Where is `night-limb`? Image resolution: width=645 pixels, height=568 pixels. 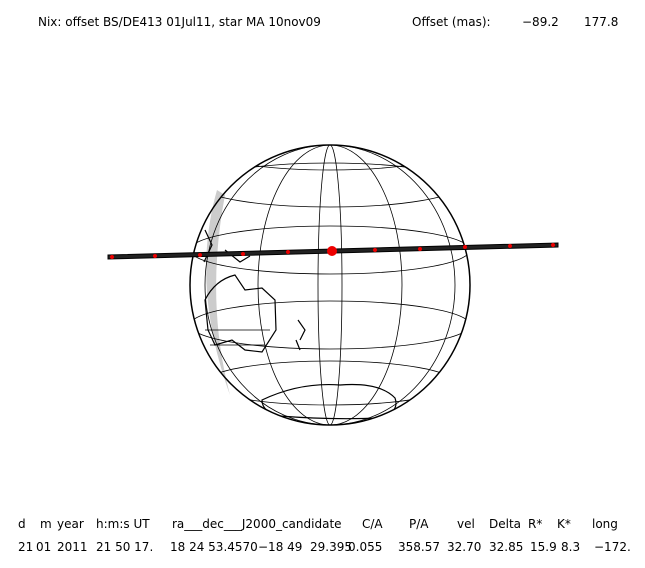 night-limb is located at coordinates (218, 292).